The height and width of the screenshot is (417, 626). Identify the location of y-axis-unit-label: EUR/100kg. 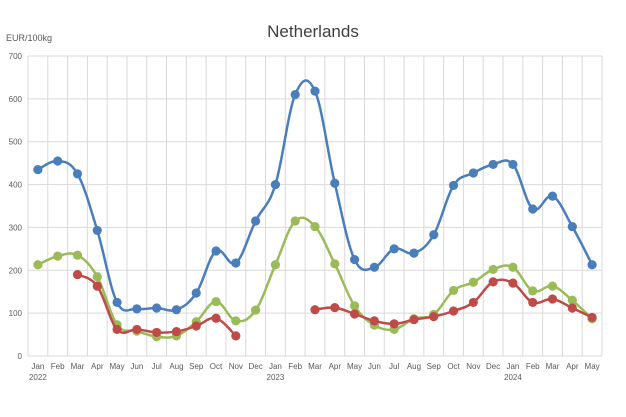
(29, 38).